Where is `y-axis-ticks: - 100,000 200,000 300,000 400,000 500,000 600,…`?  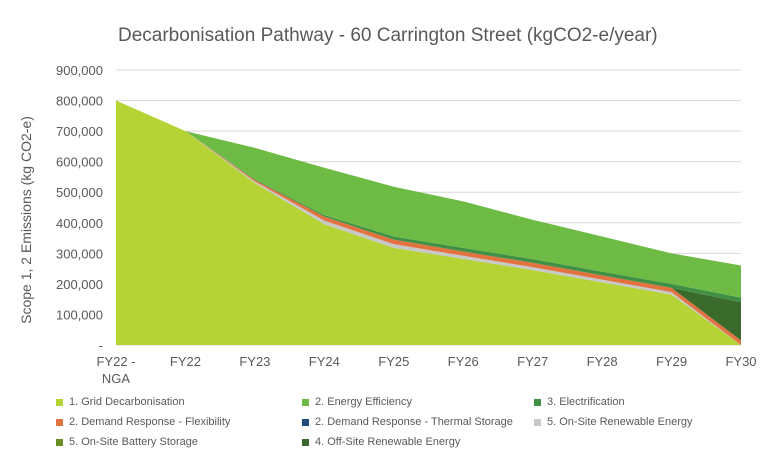
y-axis-ticks: - 100,000 200,000 300,000 400,000 500,000 600,… is located at coordinates (79, 208).